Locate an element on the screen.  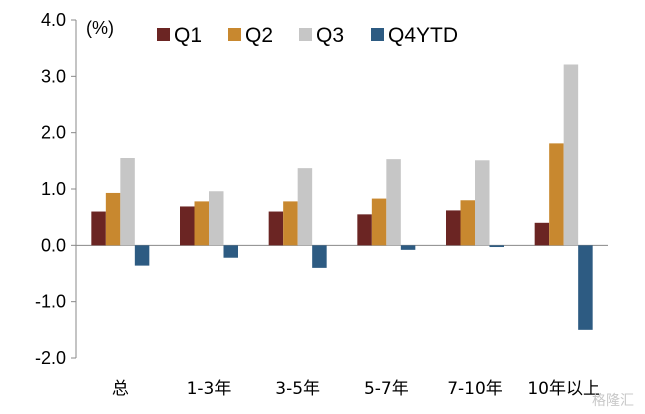
y-tick-label: -2.0 is located at coordinates (50, 358).